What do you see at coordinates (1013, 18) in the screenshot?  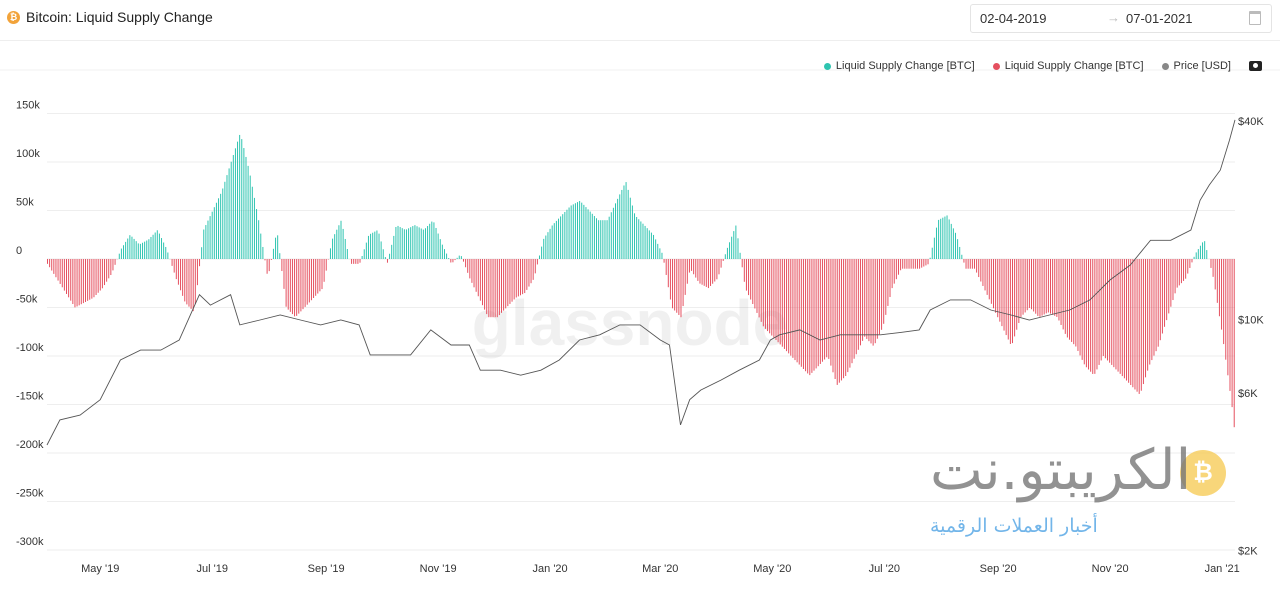 I see `date-from-input: 02-04-2019` at bounding box center [1013, 18].